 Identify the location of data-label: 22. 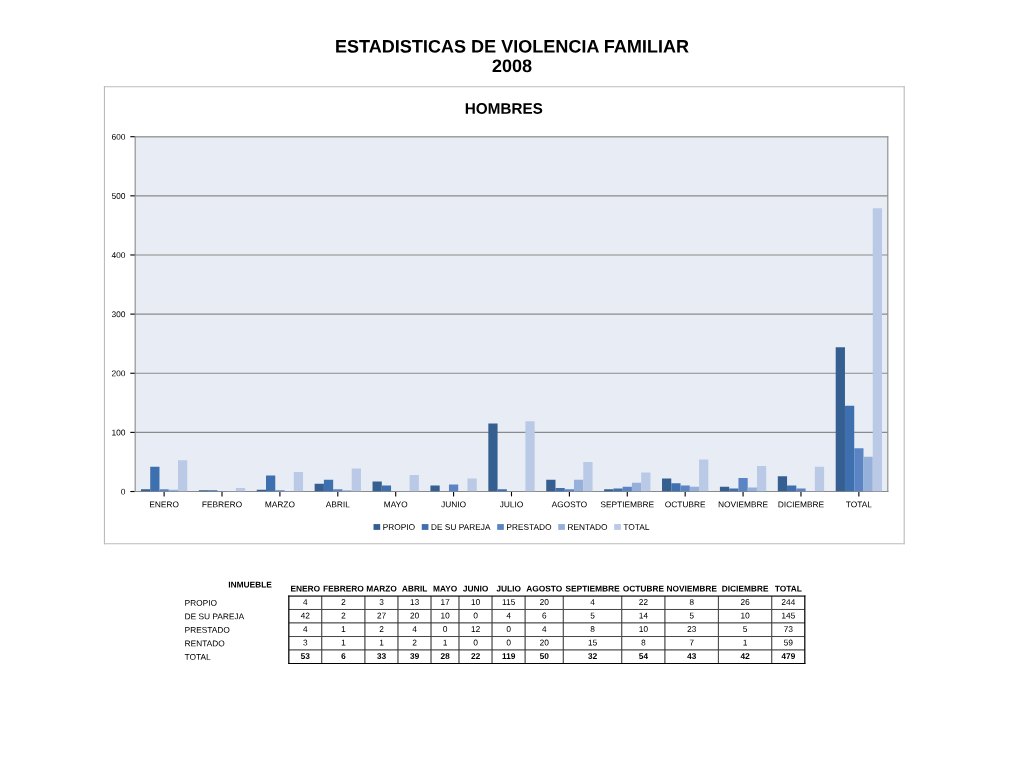
(475, 656).